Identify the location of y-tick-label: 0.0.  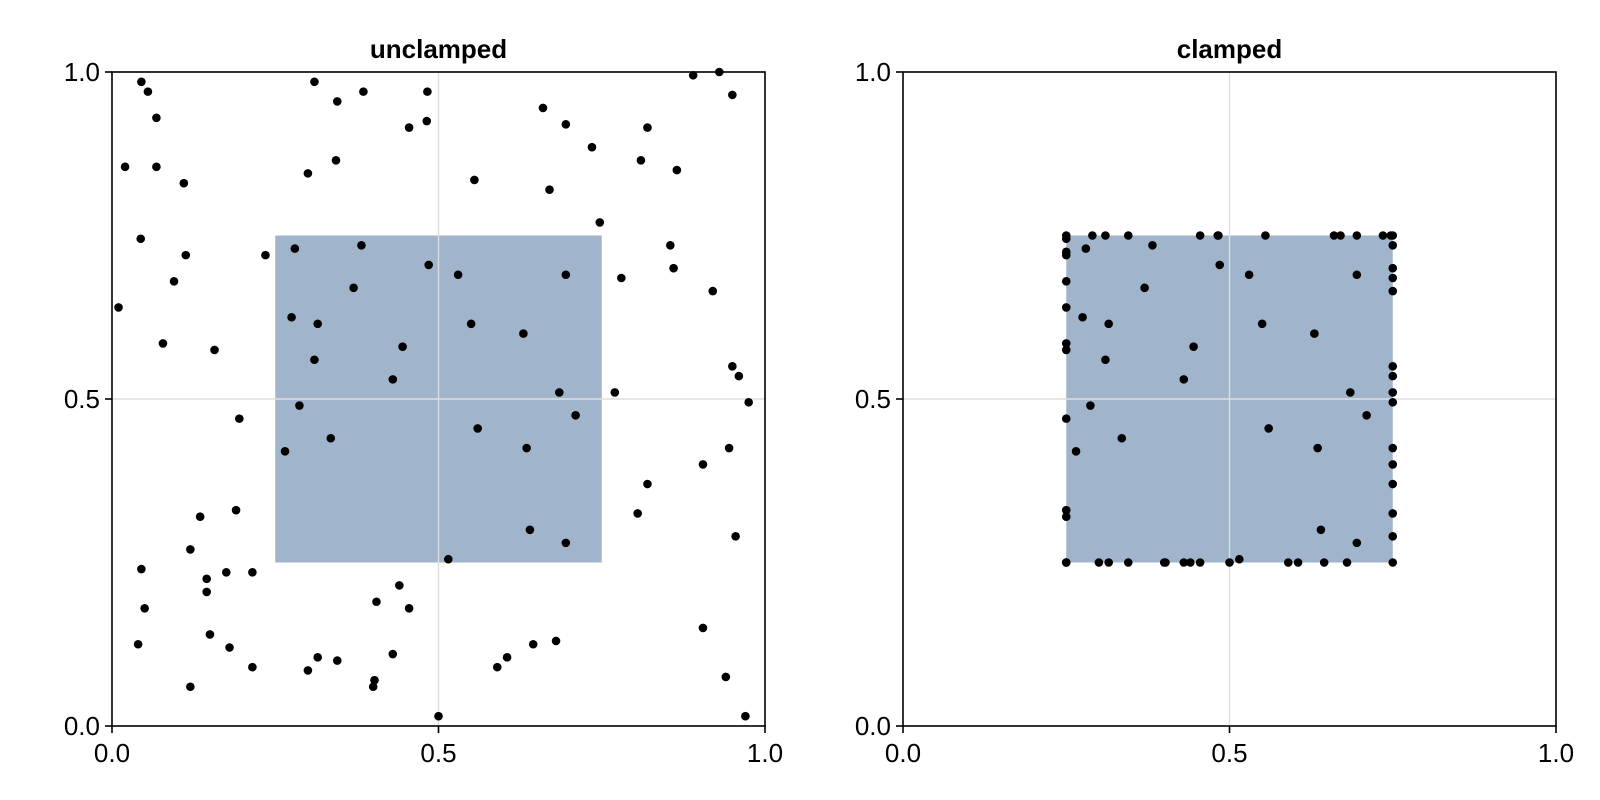
(82, 726).